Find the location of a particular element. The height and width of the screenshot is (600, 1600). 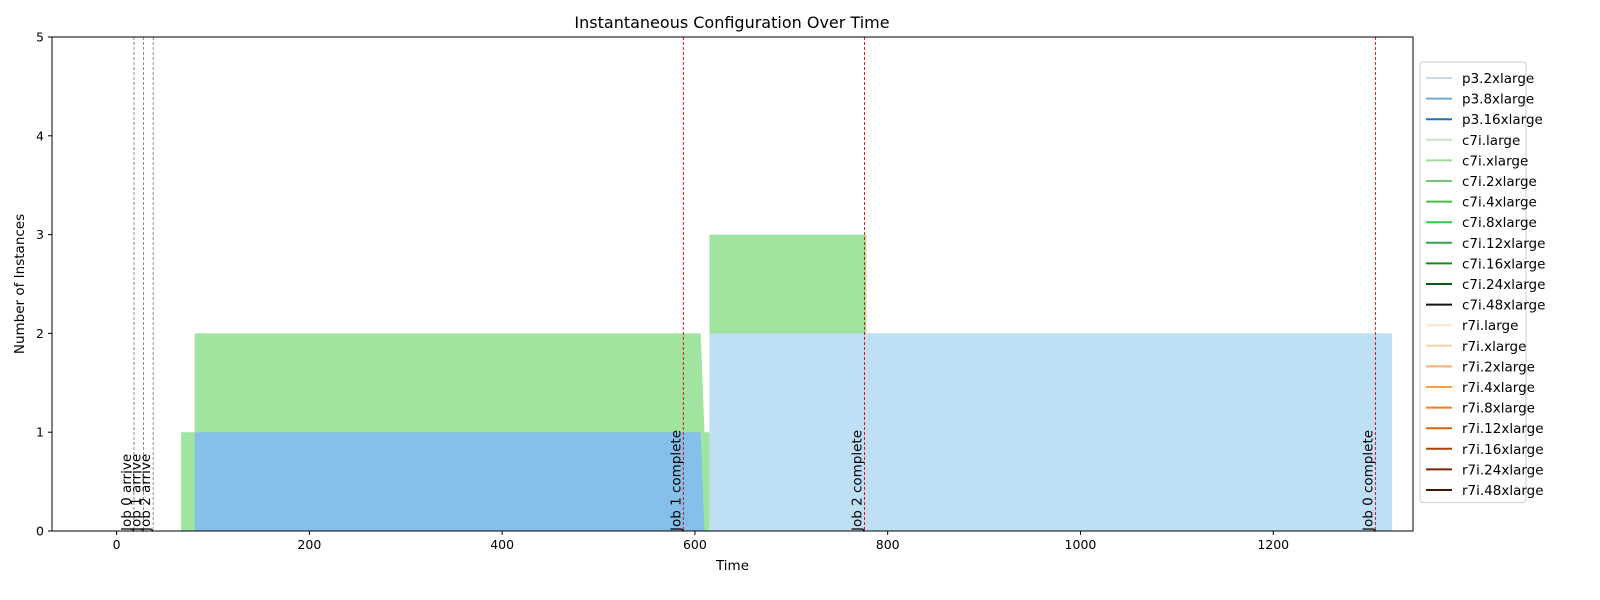

x-tick-label: 0 is located at coordinates (117, 544).